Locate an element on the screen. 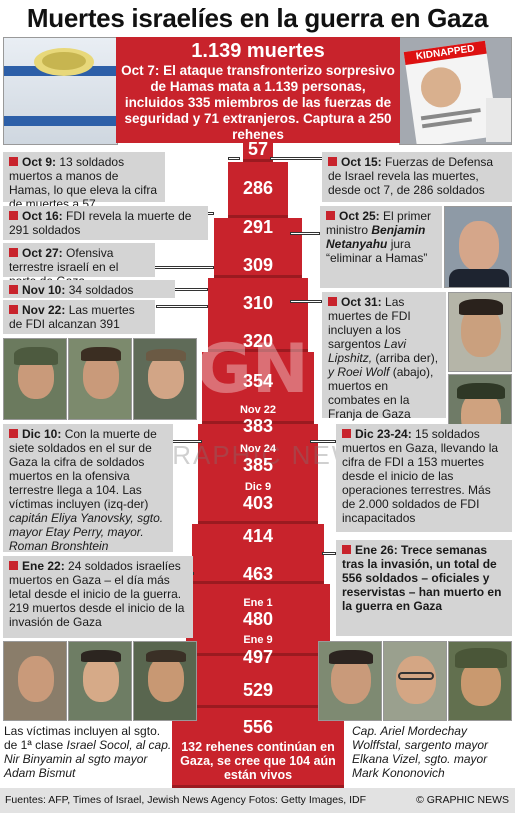  footer-copyright: © GRAPHIC NEWS is located at coordinates (462, 800).